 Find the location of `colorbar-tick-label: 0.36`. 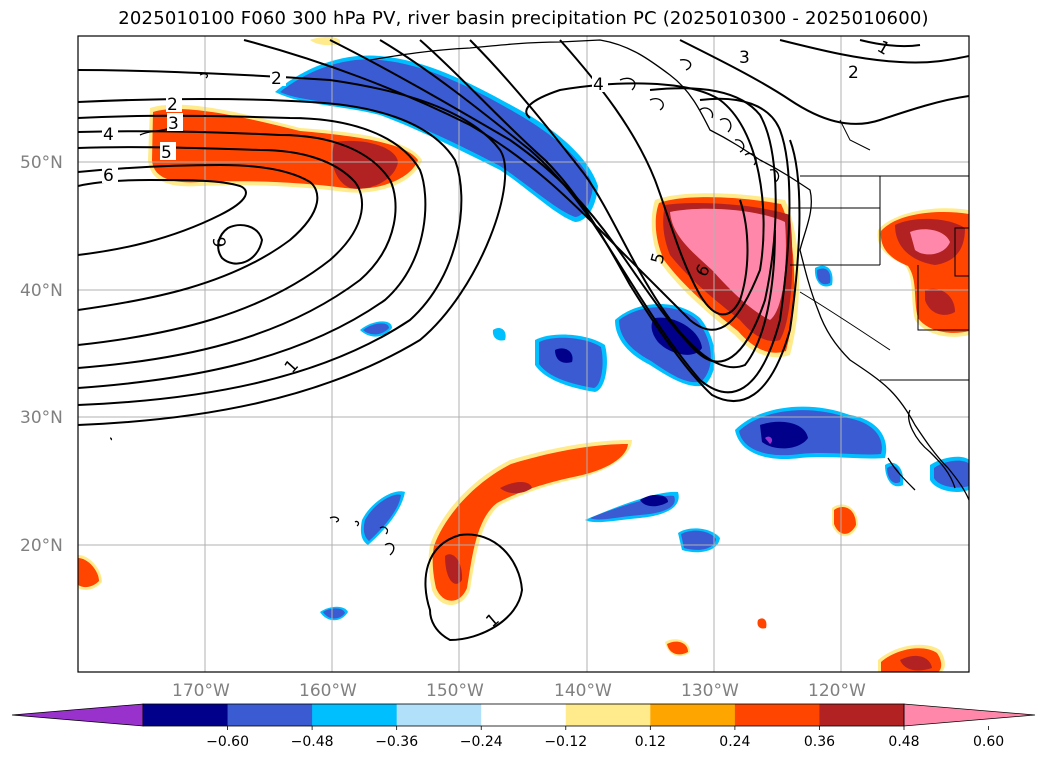

colorbar-tick-label: 0.36 is located at coordinates (819, 742).